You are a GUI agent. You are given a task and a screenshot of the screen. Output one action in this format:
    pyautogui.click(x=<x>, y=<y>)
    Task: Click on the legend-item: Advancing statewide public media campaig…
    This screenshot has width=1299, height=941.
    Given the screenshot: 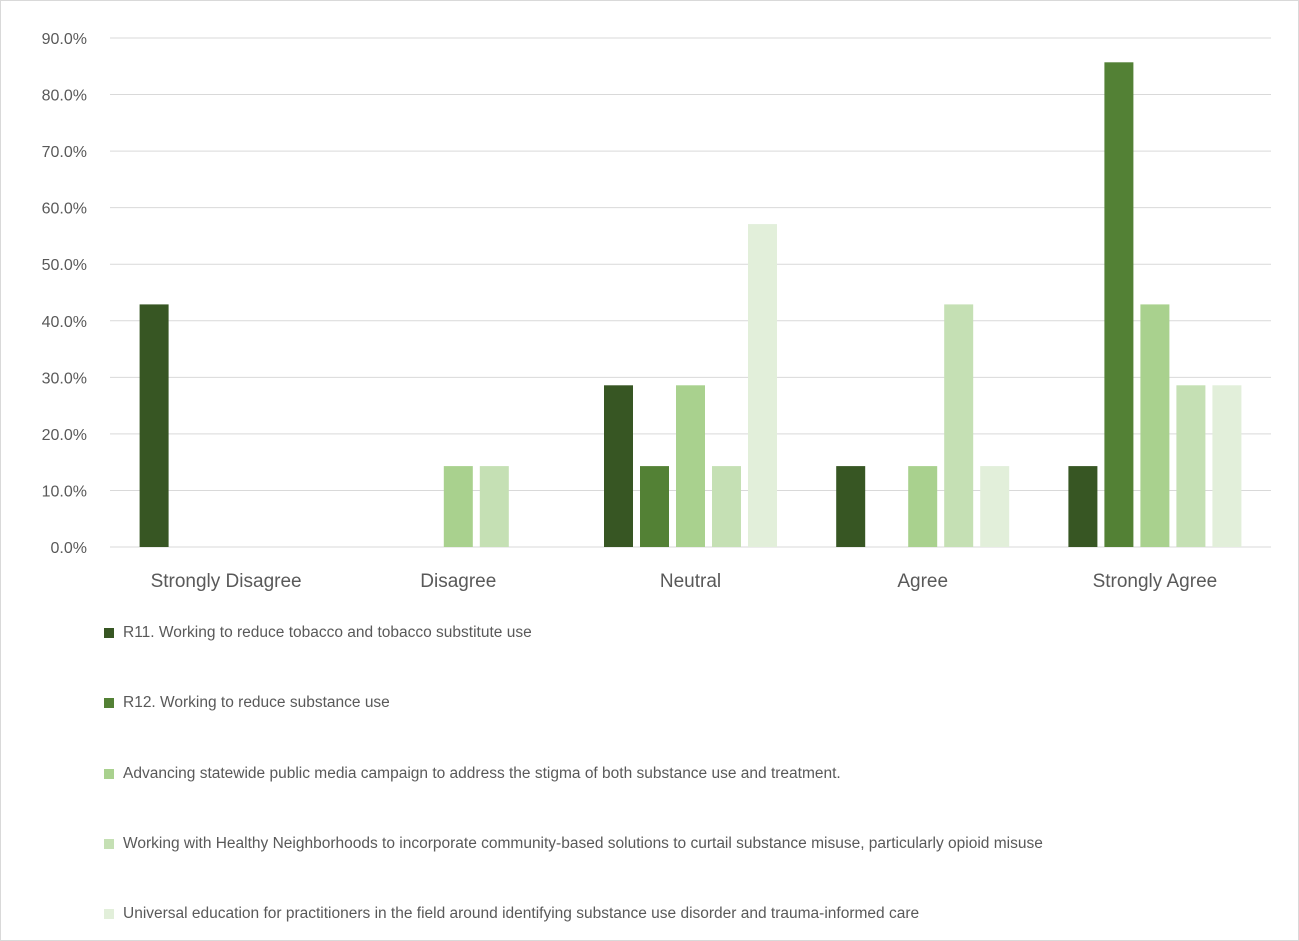 What is the action you would take?
    pyautogui.click(x=472, y=774)
    